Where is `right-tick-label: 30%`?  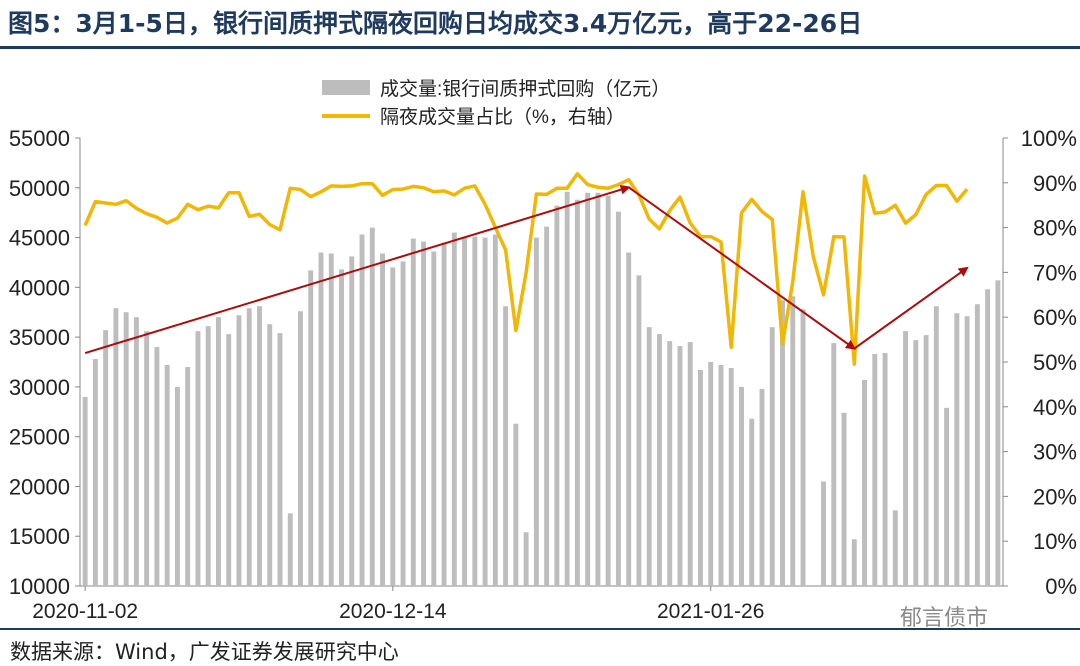 right-tick-label: 30% is located at coordinates (1055, 452).